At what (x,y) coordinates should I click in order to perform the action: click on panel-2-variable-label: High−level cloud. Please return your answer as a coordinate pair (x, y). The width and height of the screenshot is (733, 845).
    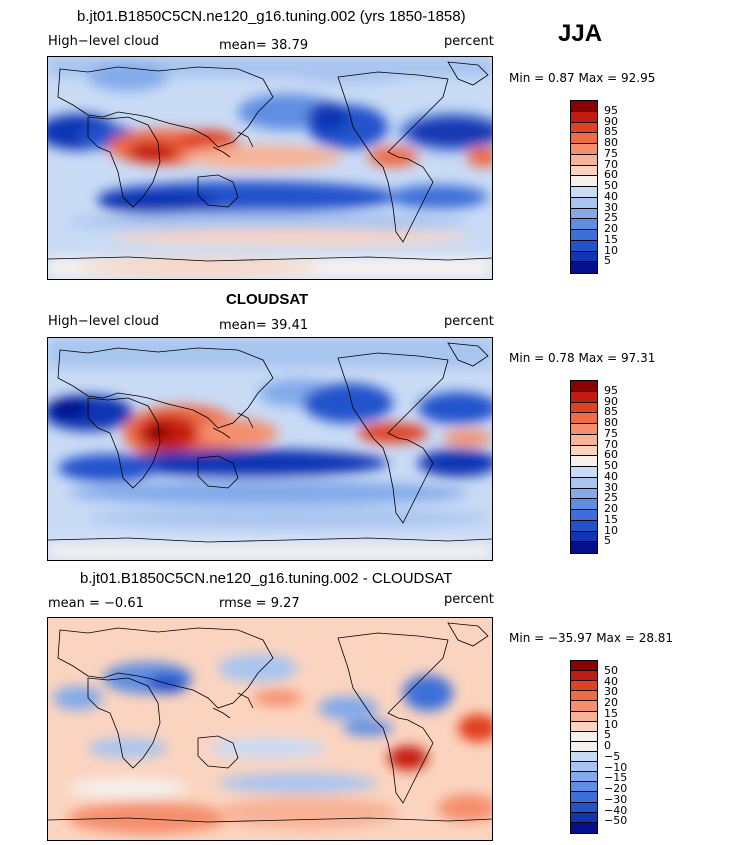
    Looking at the image, I should click on (104, 321).